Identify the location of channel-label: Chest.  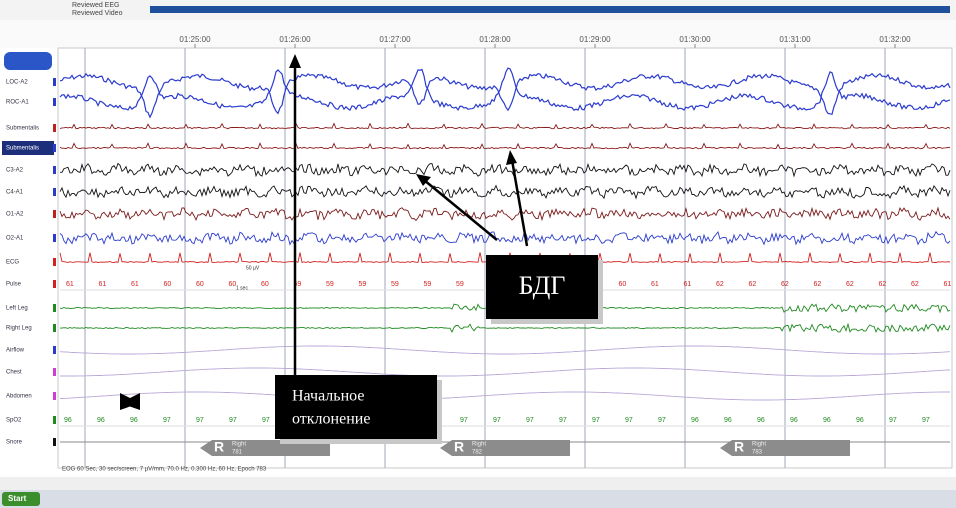
(14, 373).